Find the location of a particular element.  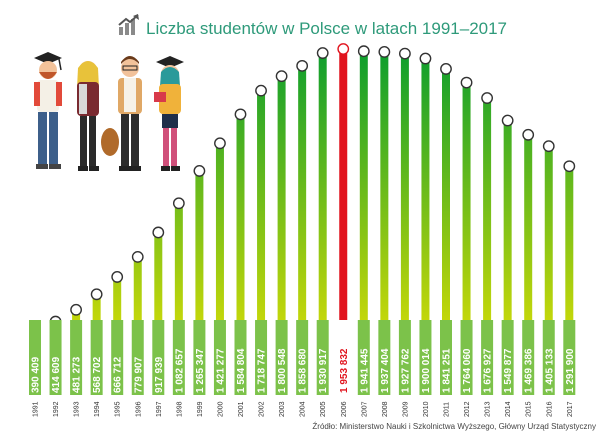

bar-point-1995 is located at coordinates (117, 277).